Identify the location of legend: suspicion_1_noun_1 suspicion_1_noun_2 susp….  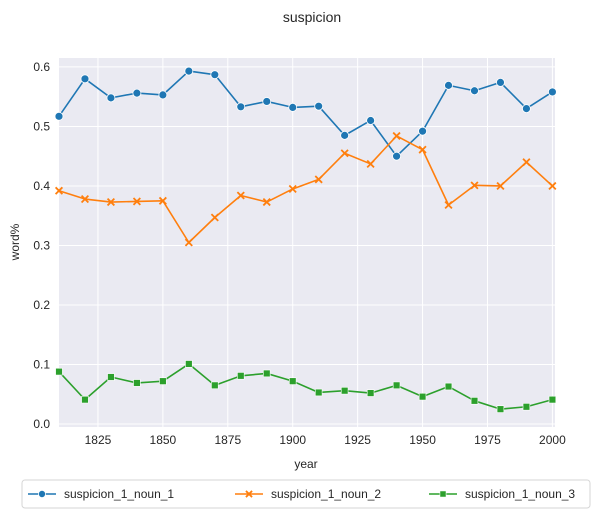
(306, 494).